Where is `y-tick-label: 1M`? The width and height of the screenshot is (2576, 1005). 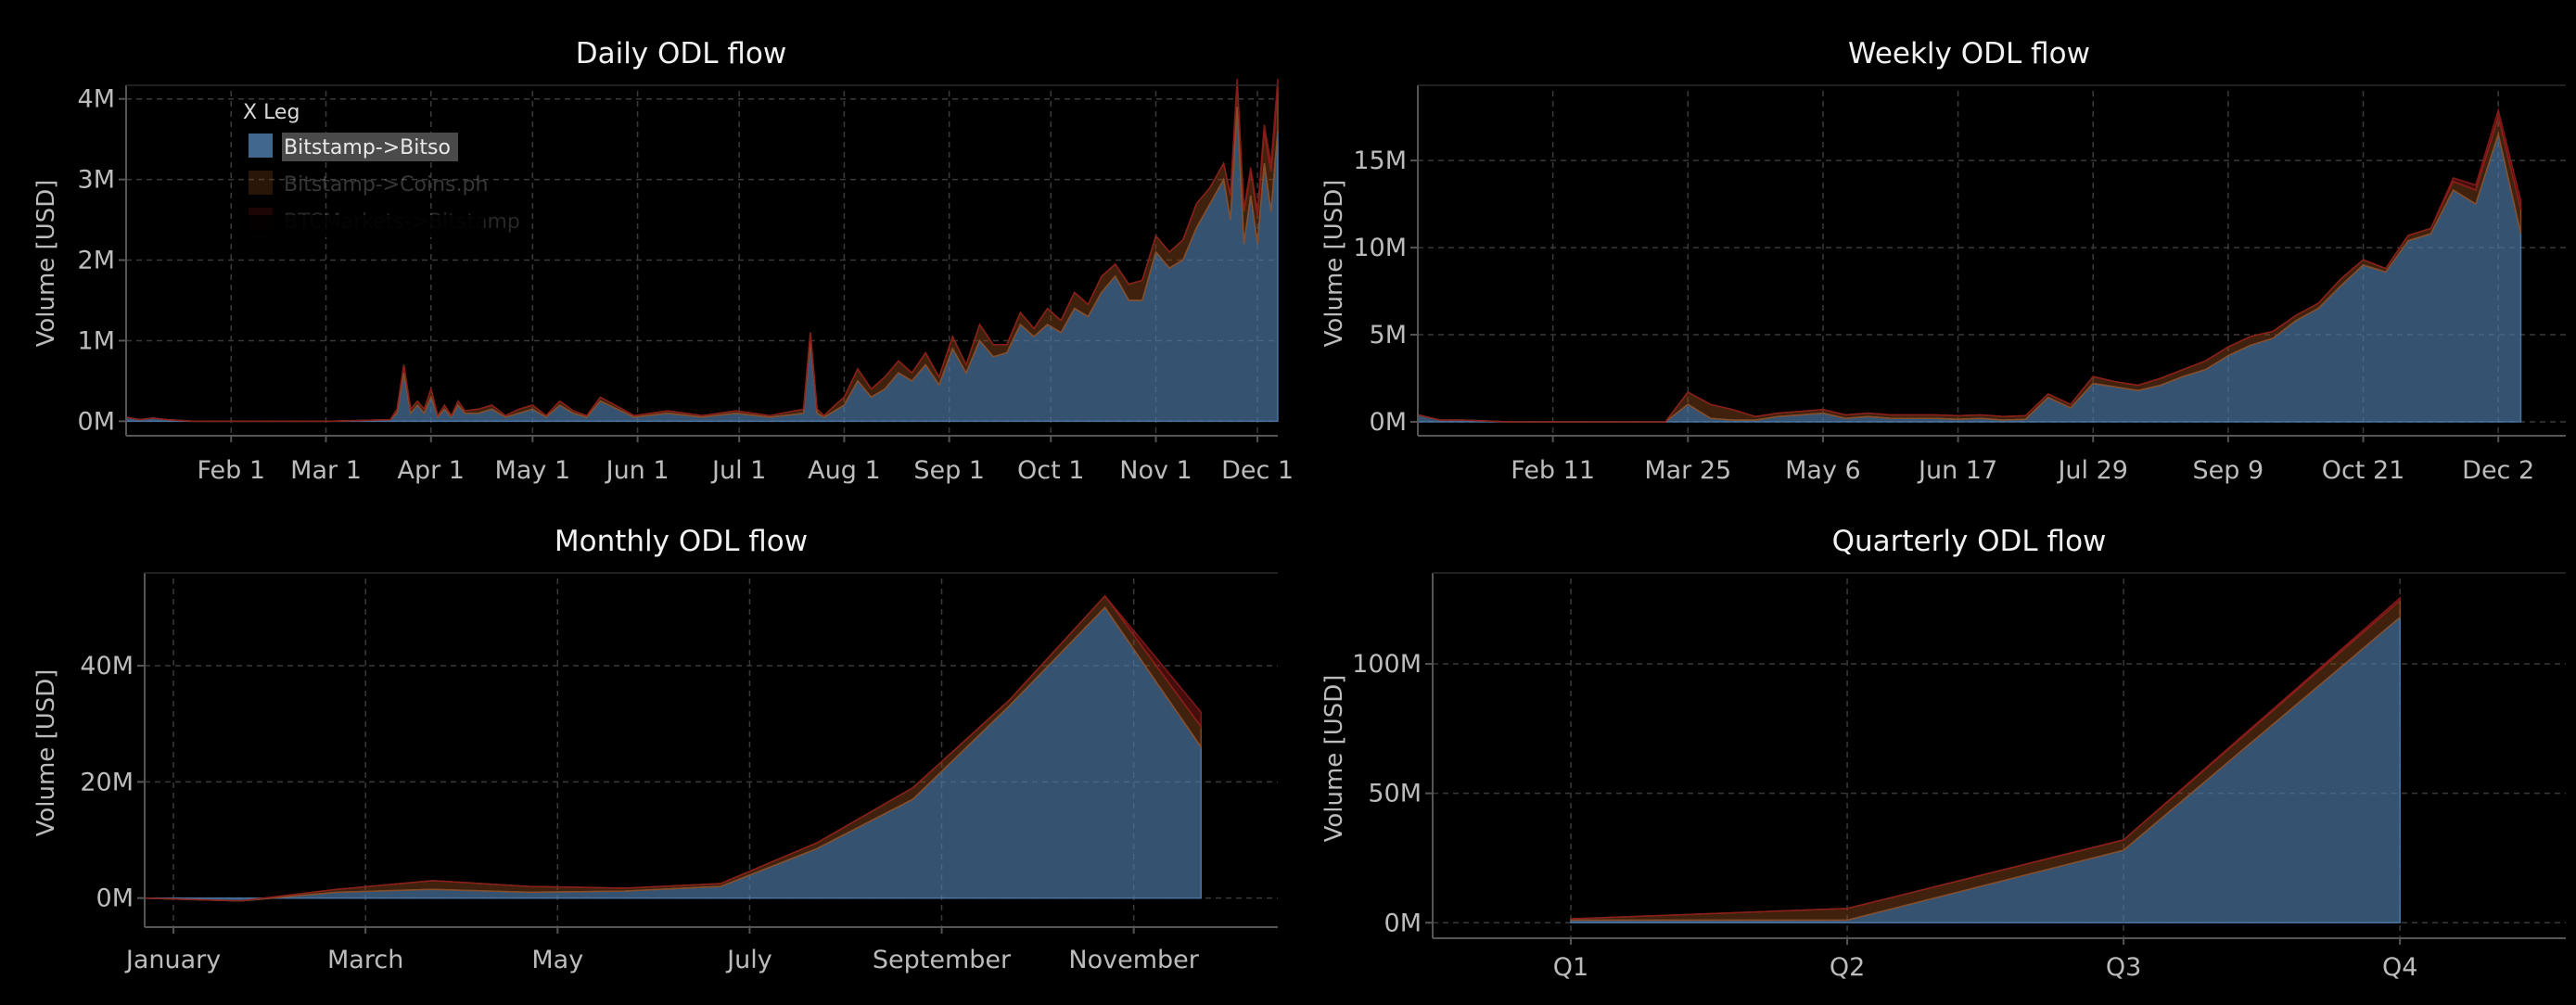
y-tick-label: 1M is located at coordinates (97, 341).